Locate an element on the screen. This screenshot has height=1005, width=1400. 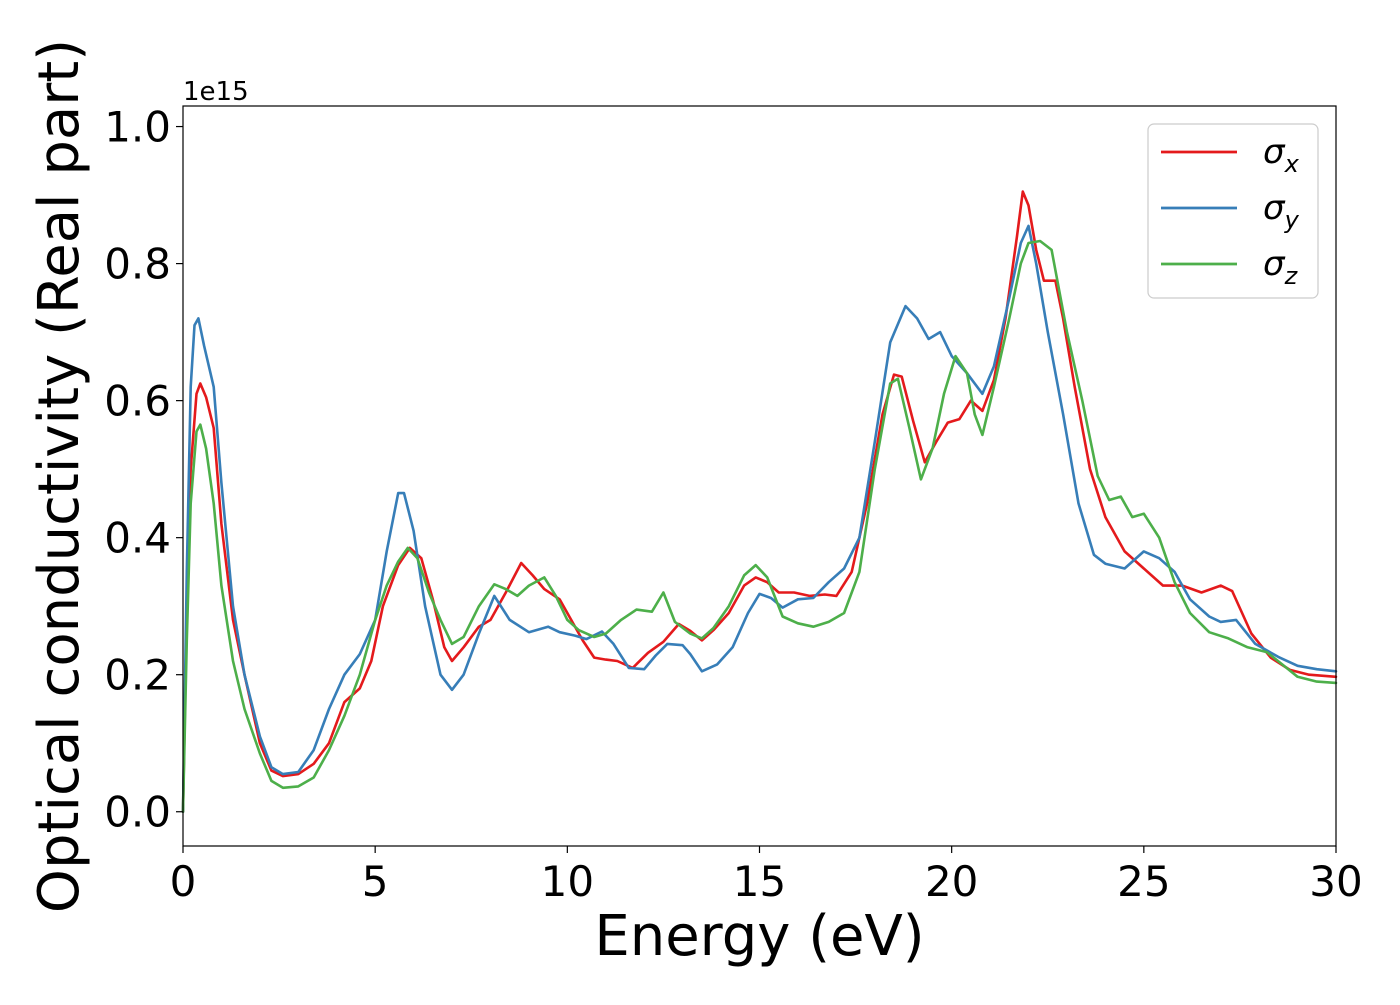
x-axis: 0 5 10 15 20 25 30 is located at coordinates (766, 876).